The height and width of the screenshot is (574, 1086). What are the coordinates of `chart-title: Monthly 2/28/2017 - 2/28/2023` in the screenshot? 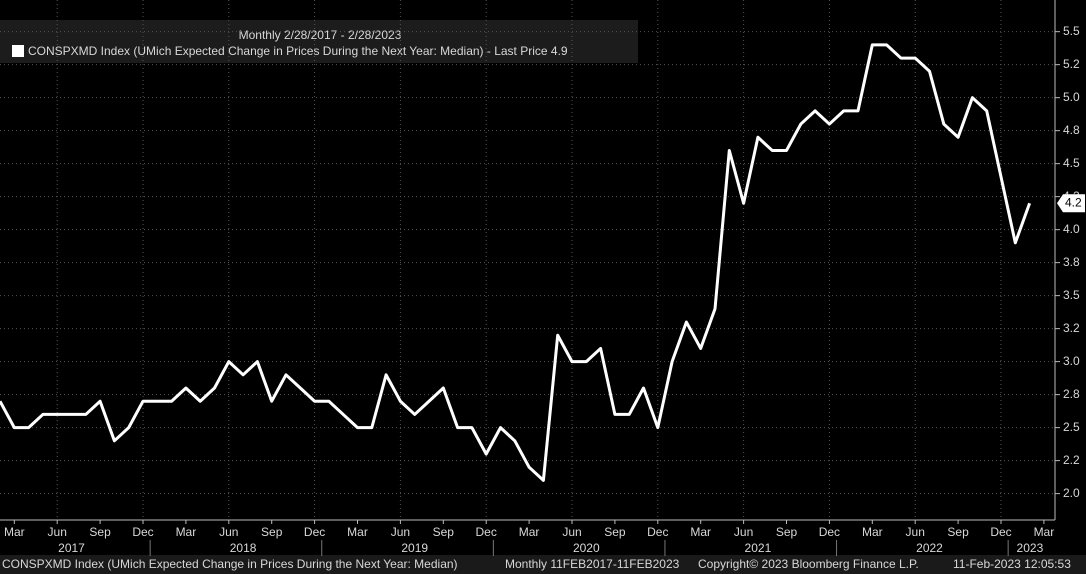 It's located at (320, 35).